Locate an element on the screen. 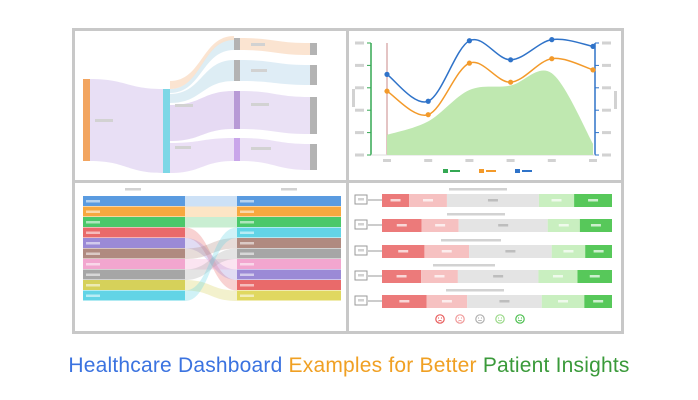 Image resolution: width=698 pixels, height=400 pixels. line-chart is located at coordinates (484, 105).